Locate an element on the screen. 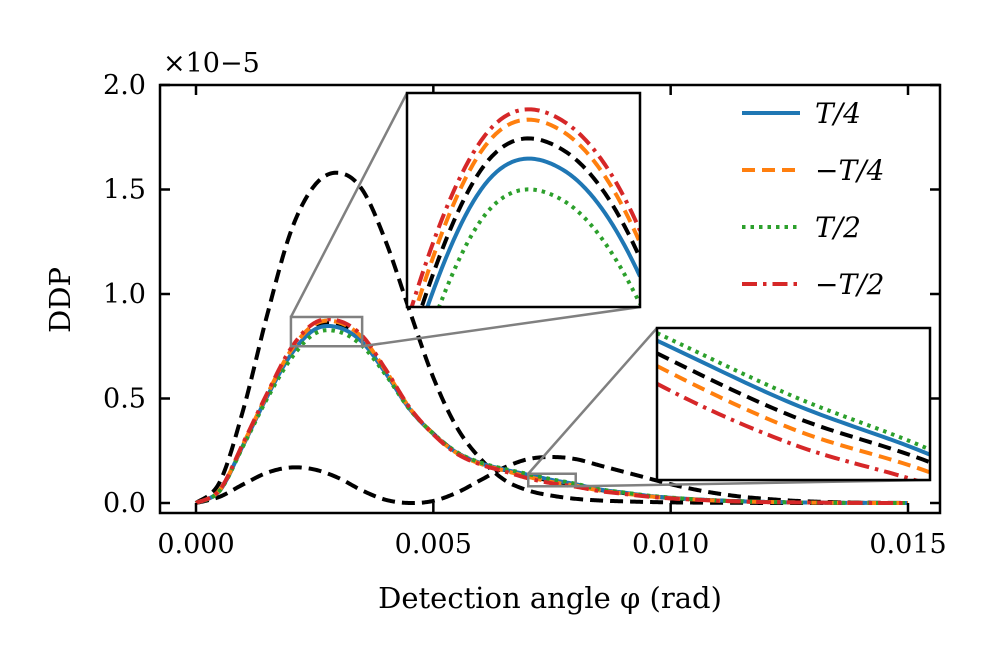  inset2-series-t2 is located at coordinates (793, 391).